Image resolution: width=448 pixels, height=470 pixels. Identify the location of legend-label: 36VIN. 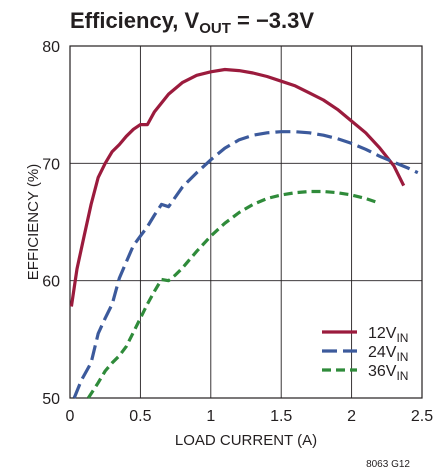
(388, 373).